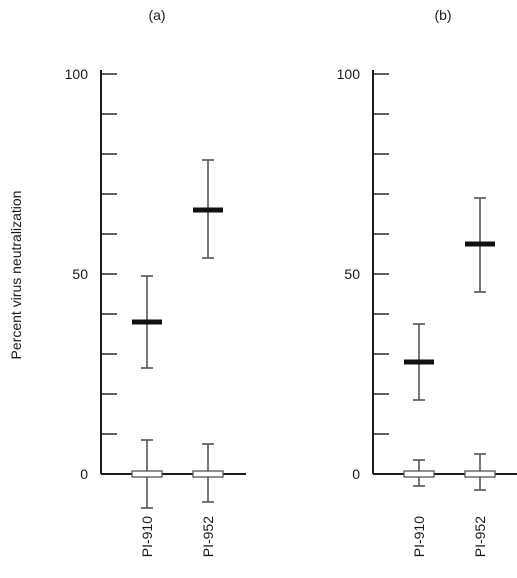 The width and height of the screenshot is (517, 578). I want to click on panel-title: (a), so click(156, 15).